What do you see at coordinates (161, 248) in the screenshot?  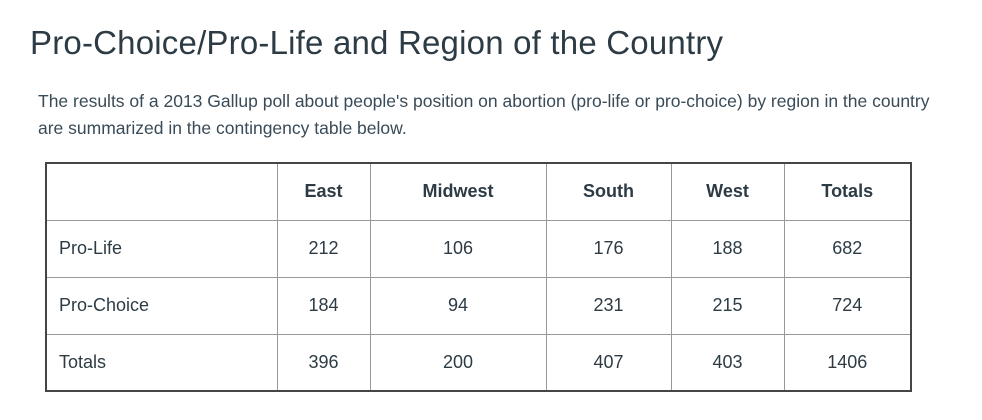 I see `row-label: Pro-Life` at bounding box center [161, 248].